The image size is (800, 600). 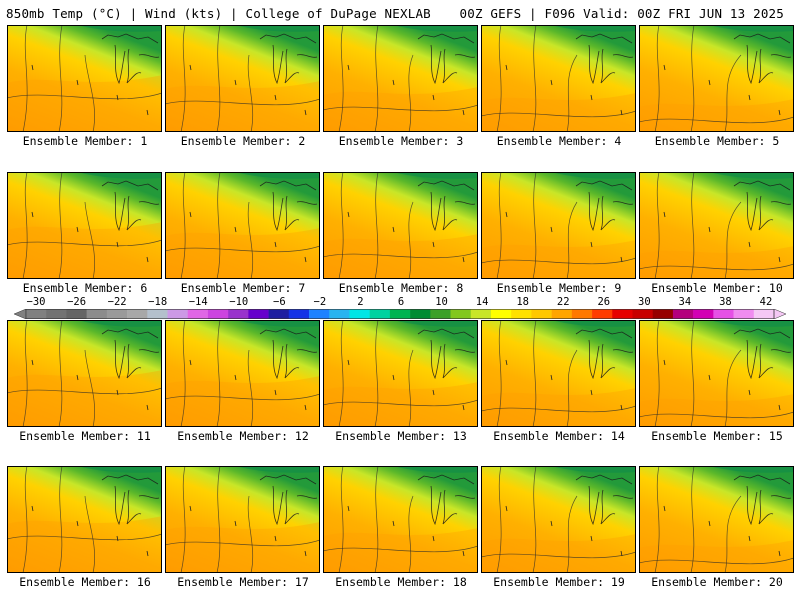 I want to click on ensemble-member-label: Ensemble Member: 11, so click(x=85, y=436).